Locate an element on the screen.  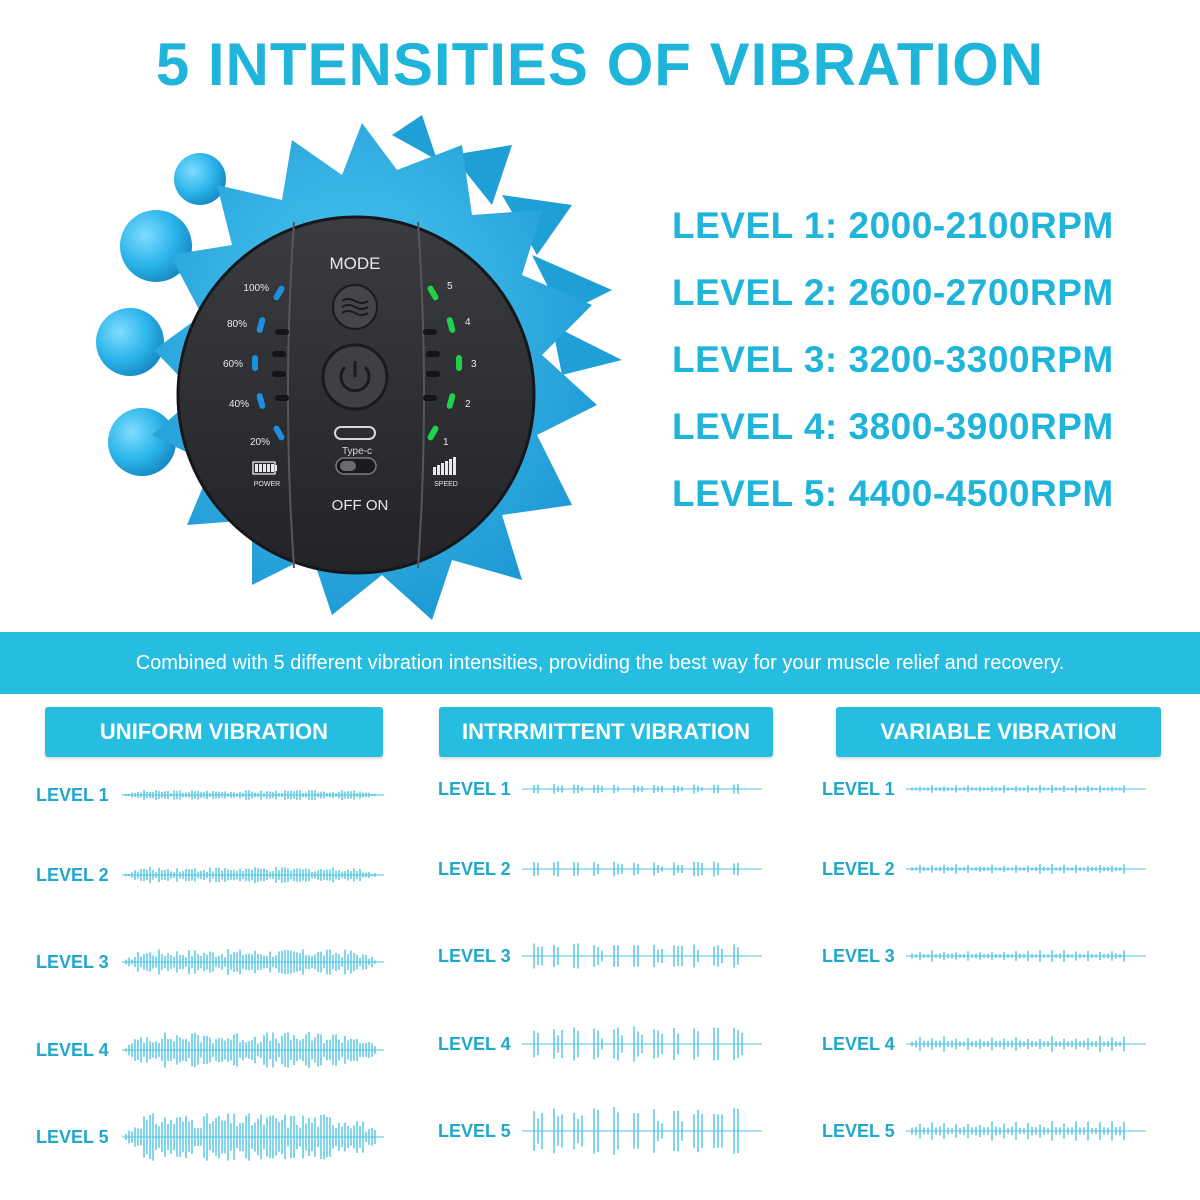
off-on-label: OFF ON is located at coordinates (360, 505).